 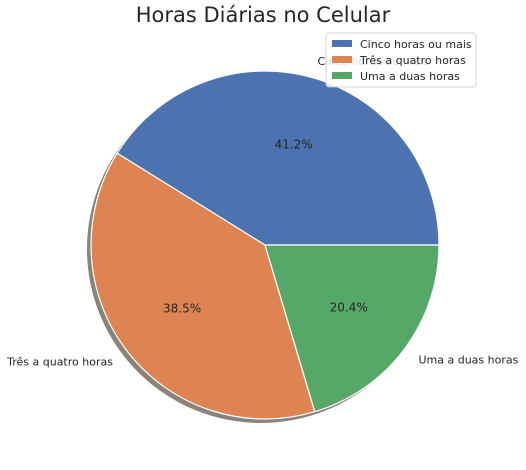 I want to click on legend-label-cinco-horas-ou-mais: Cinco horas ou mais, so click(x=416, y=44).